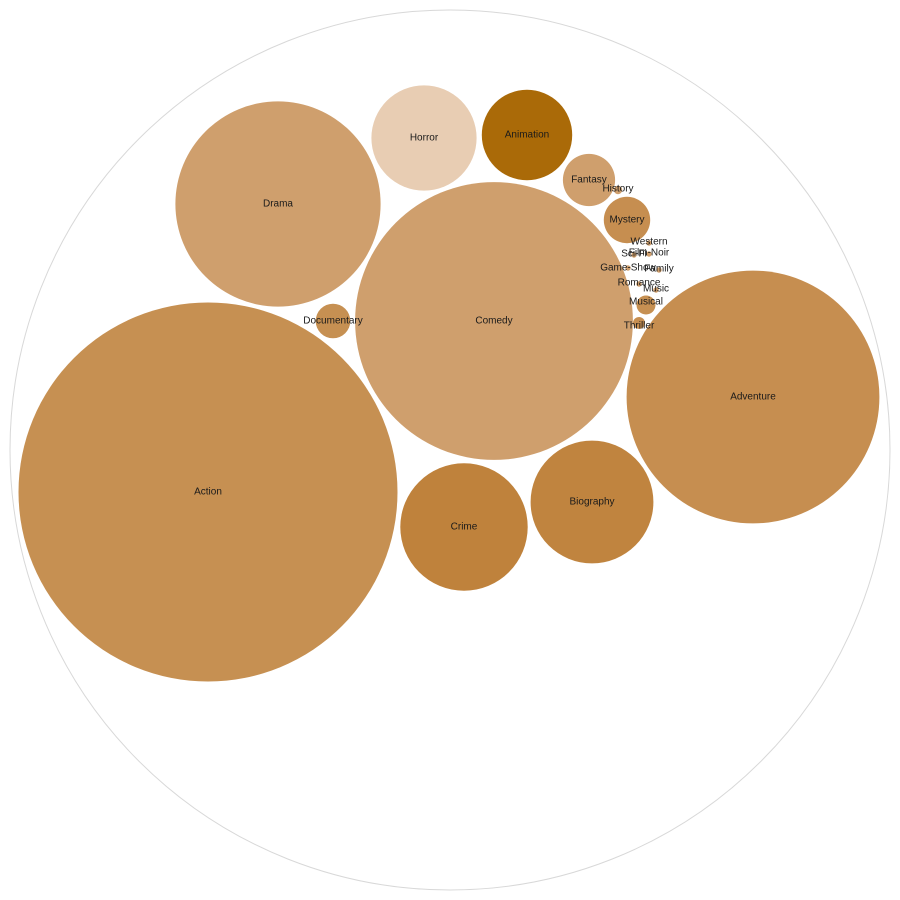 The height and width of the screenshot is (900, 900). What do you see at coordinates (494, 321) in the screenshot?
I see `bubble-comedy` at bounding box center [494, 321].